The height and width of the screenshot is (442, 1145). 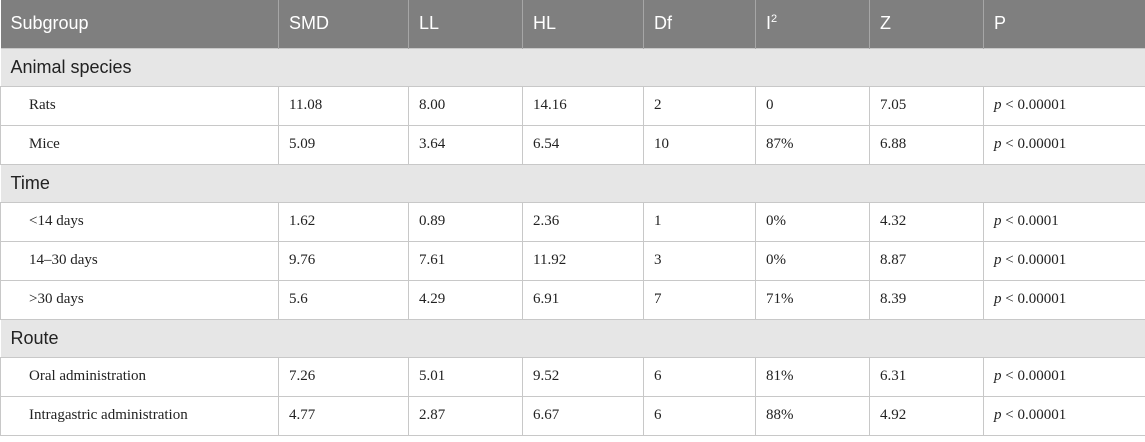 I want to click on cell-smd: 4.77, so click(x=343, y=416).